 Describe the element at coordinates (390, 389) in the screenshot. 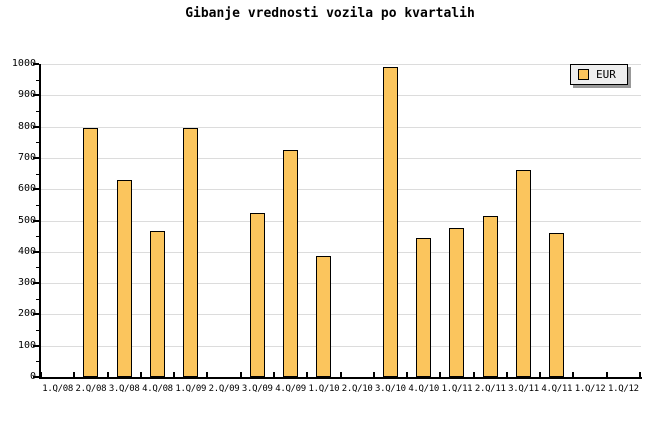

I see `x-axis-tick-label: 3.Q/10` at that location.